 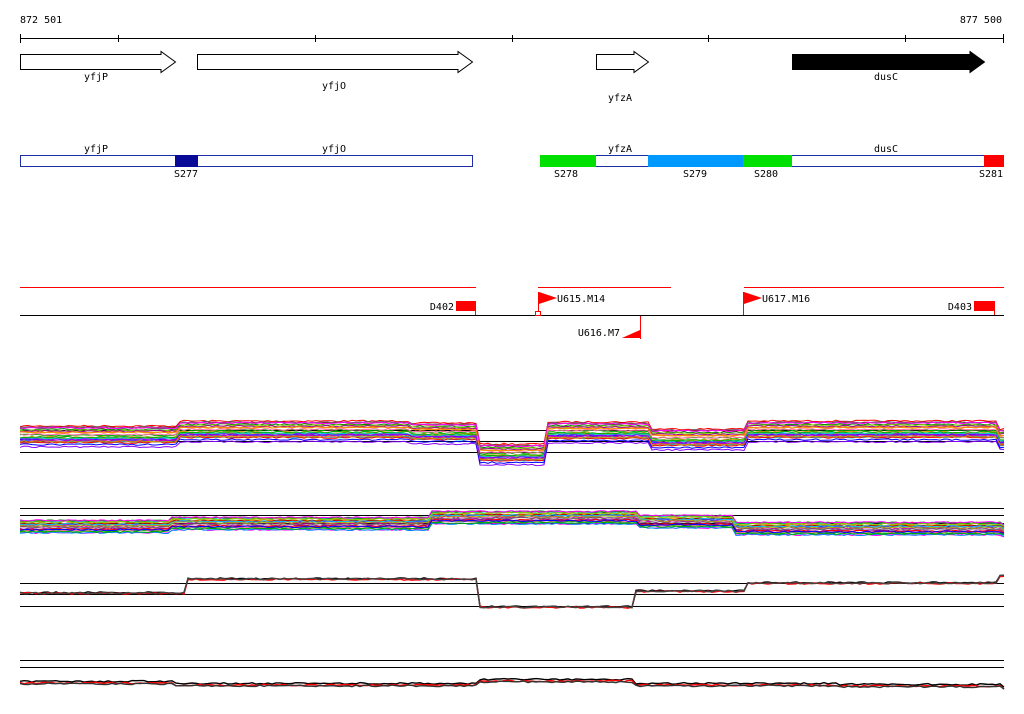 I want to click on gene-label-yfjP: yfjP, so click(x=96, y=77).